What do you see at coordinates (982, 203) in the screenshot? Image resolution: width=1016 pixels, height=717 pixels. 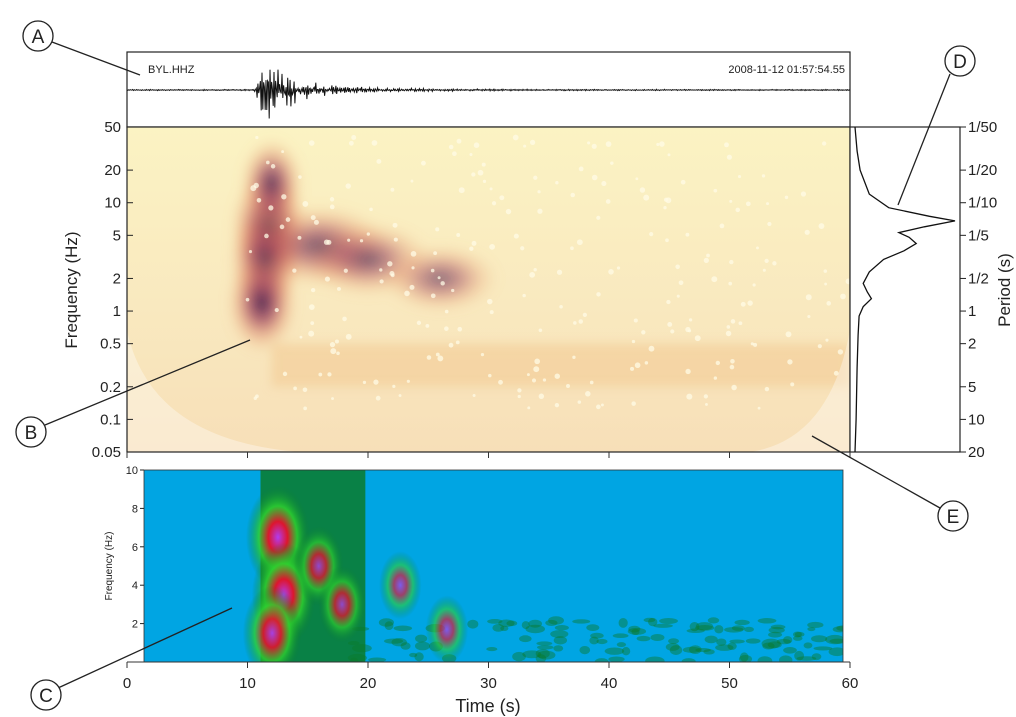 I see `period-tick-label: 1/10` at bounding box center [982, 203].